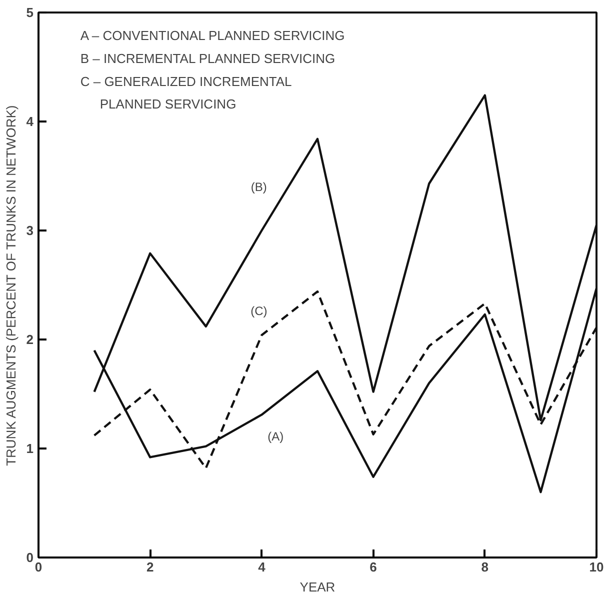  I want to click on series-label: (B), so click(258, 187).